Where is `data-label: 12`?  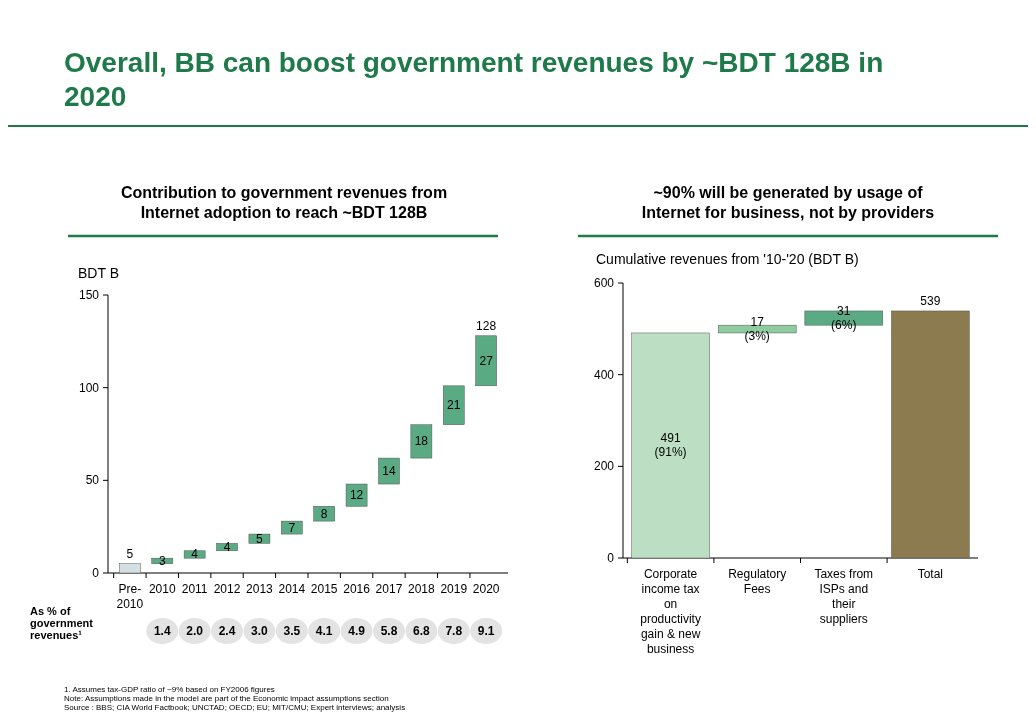 data-label: 12 is located at coordinates (356, 495).